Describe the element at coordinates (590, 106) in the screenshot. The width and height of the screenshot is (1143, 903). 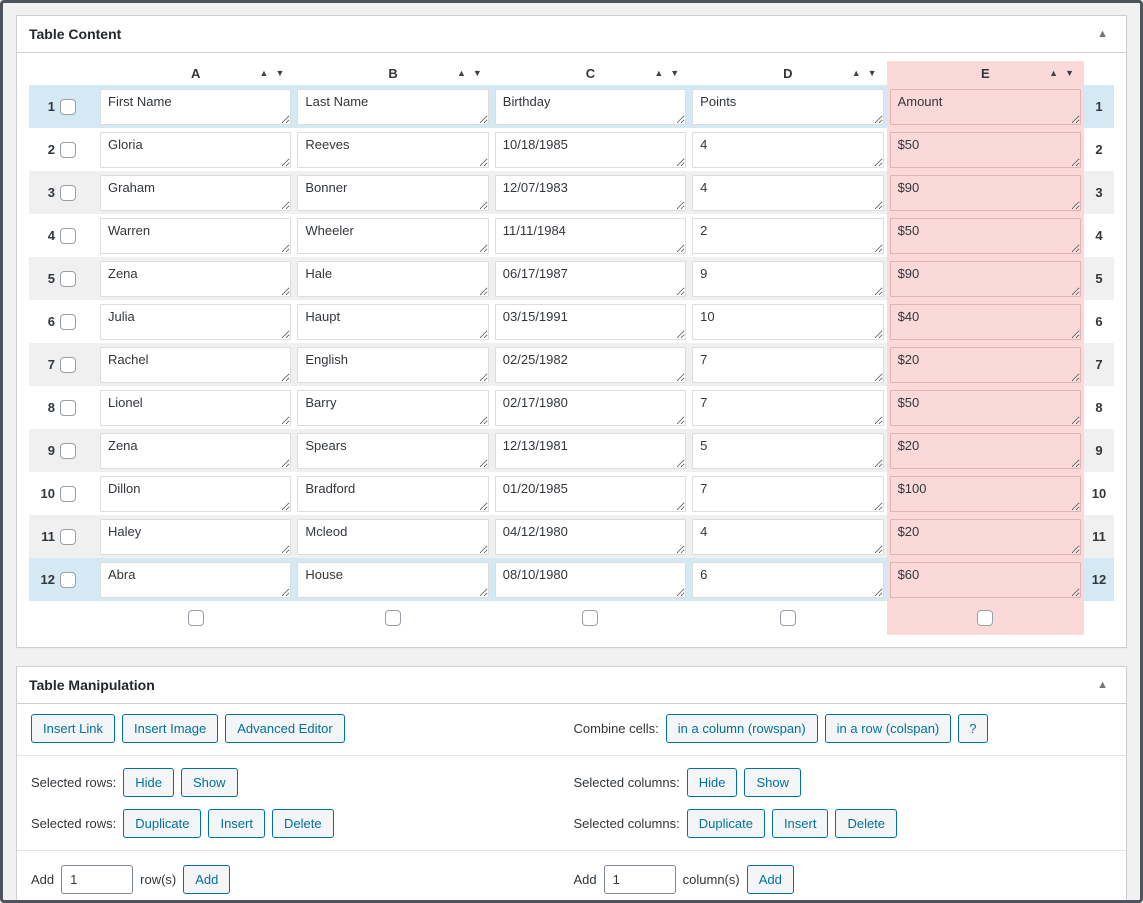
I see `cell-textarea: Birthday` at that location.